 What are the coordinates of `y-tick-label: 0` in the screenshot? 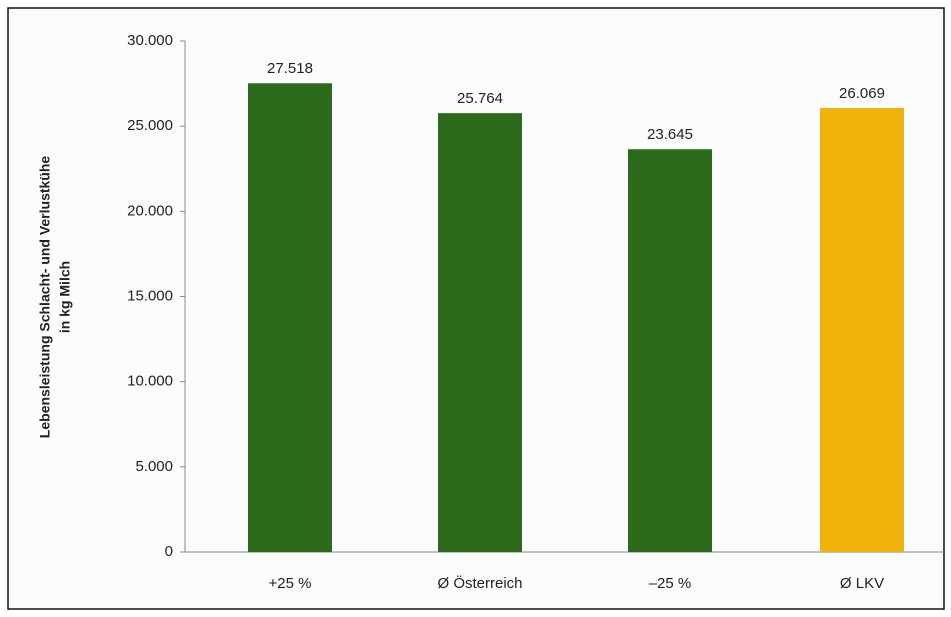 It's located at (169, 551).